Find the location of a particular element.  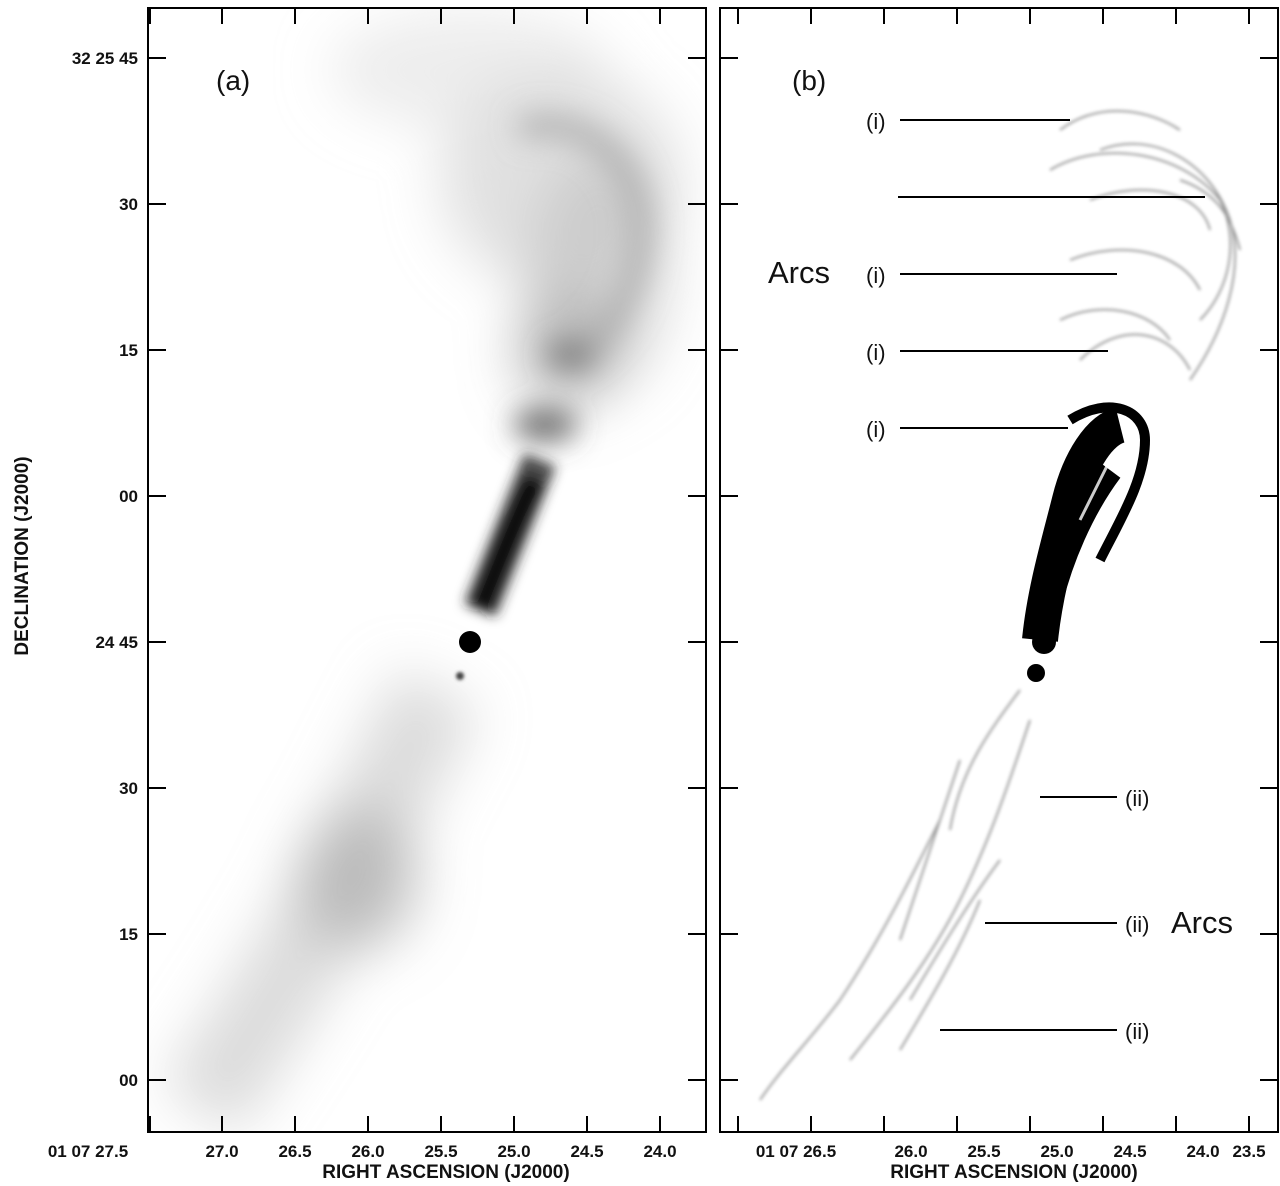

y-tick-label: 32 25 45 is located at coordinates (105, 58).